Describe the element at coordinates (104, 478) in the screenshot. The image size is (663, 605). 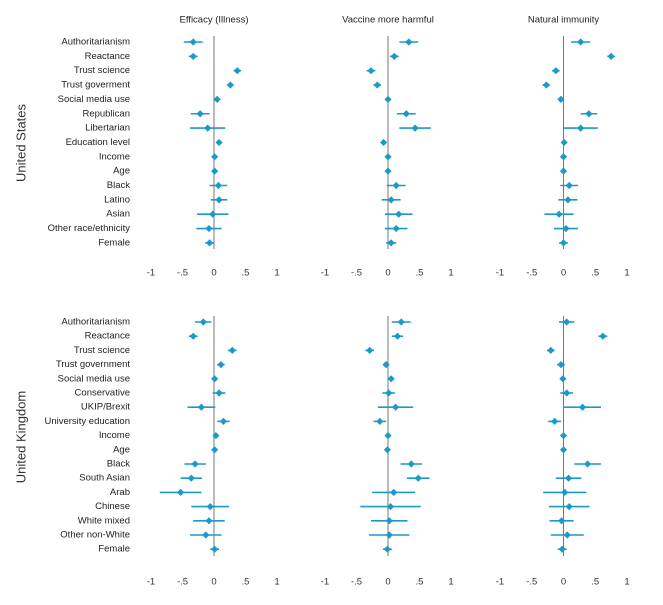
I see `row-label: South Asian` at that location.